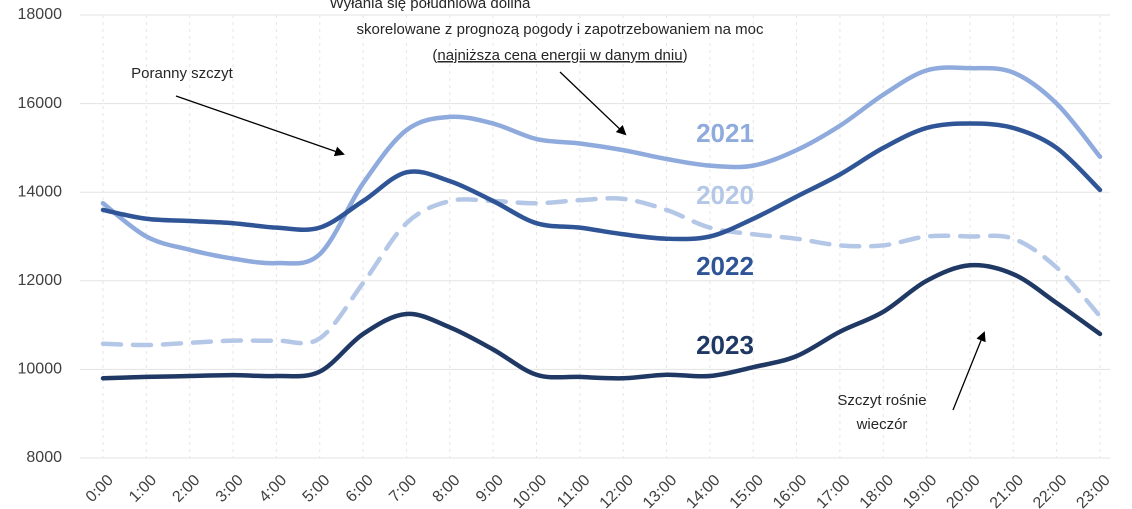 The width and height of the screenshot is (1132, 509). I want to click on x-tick-label: 5:00, so click(317, 489).